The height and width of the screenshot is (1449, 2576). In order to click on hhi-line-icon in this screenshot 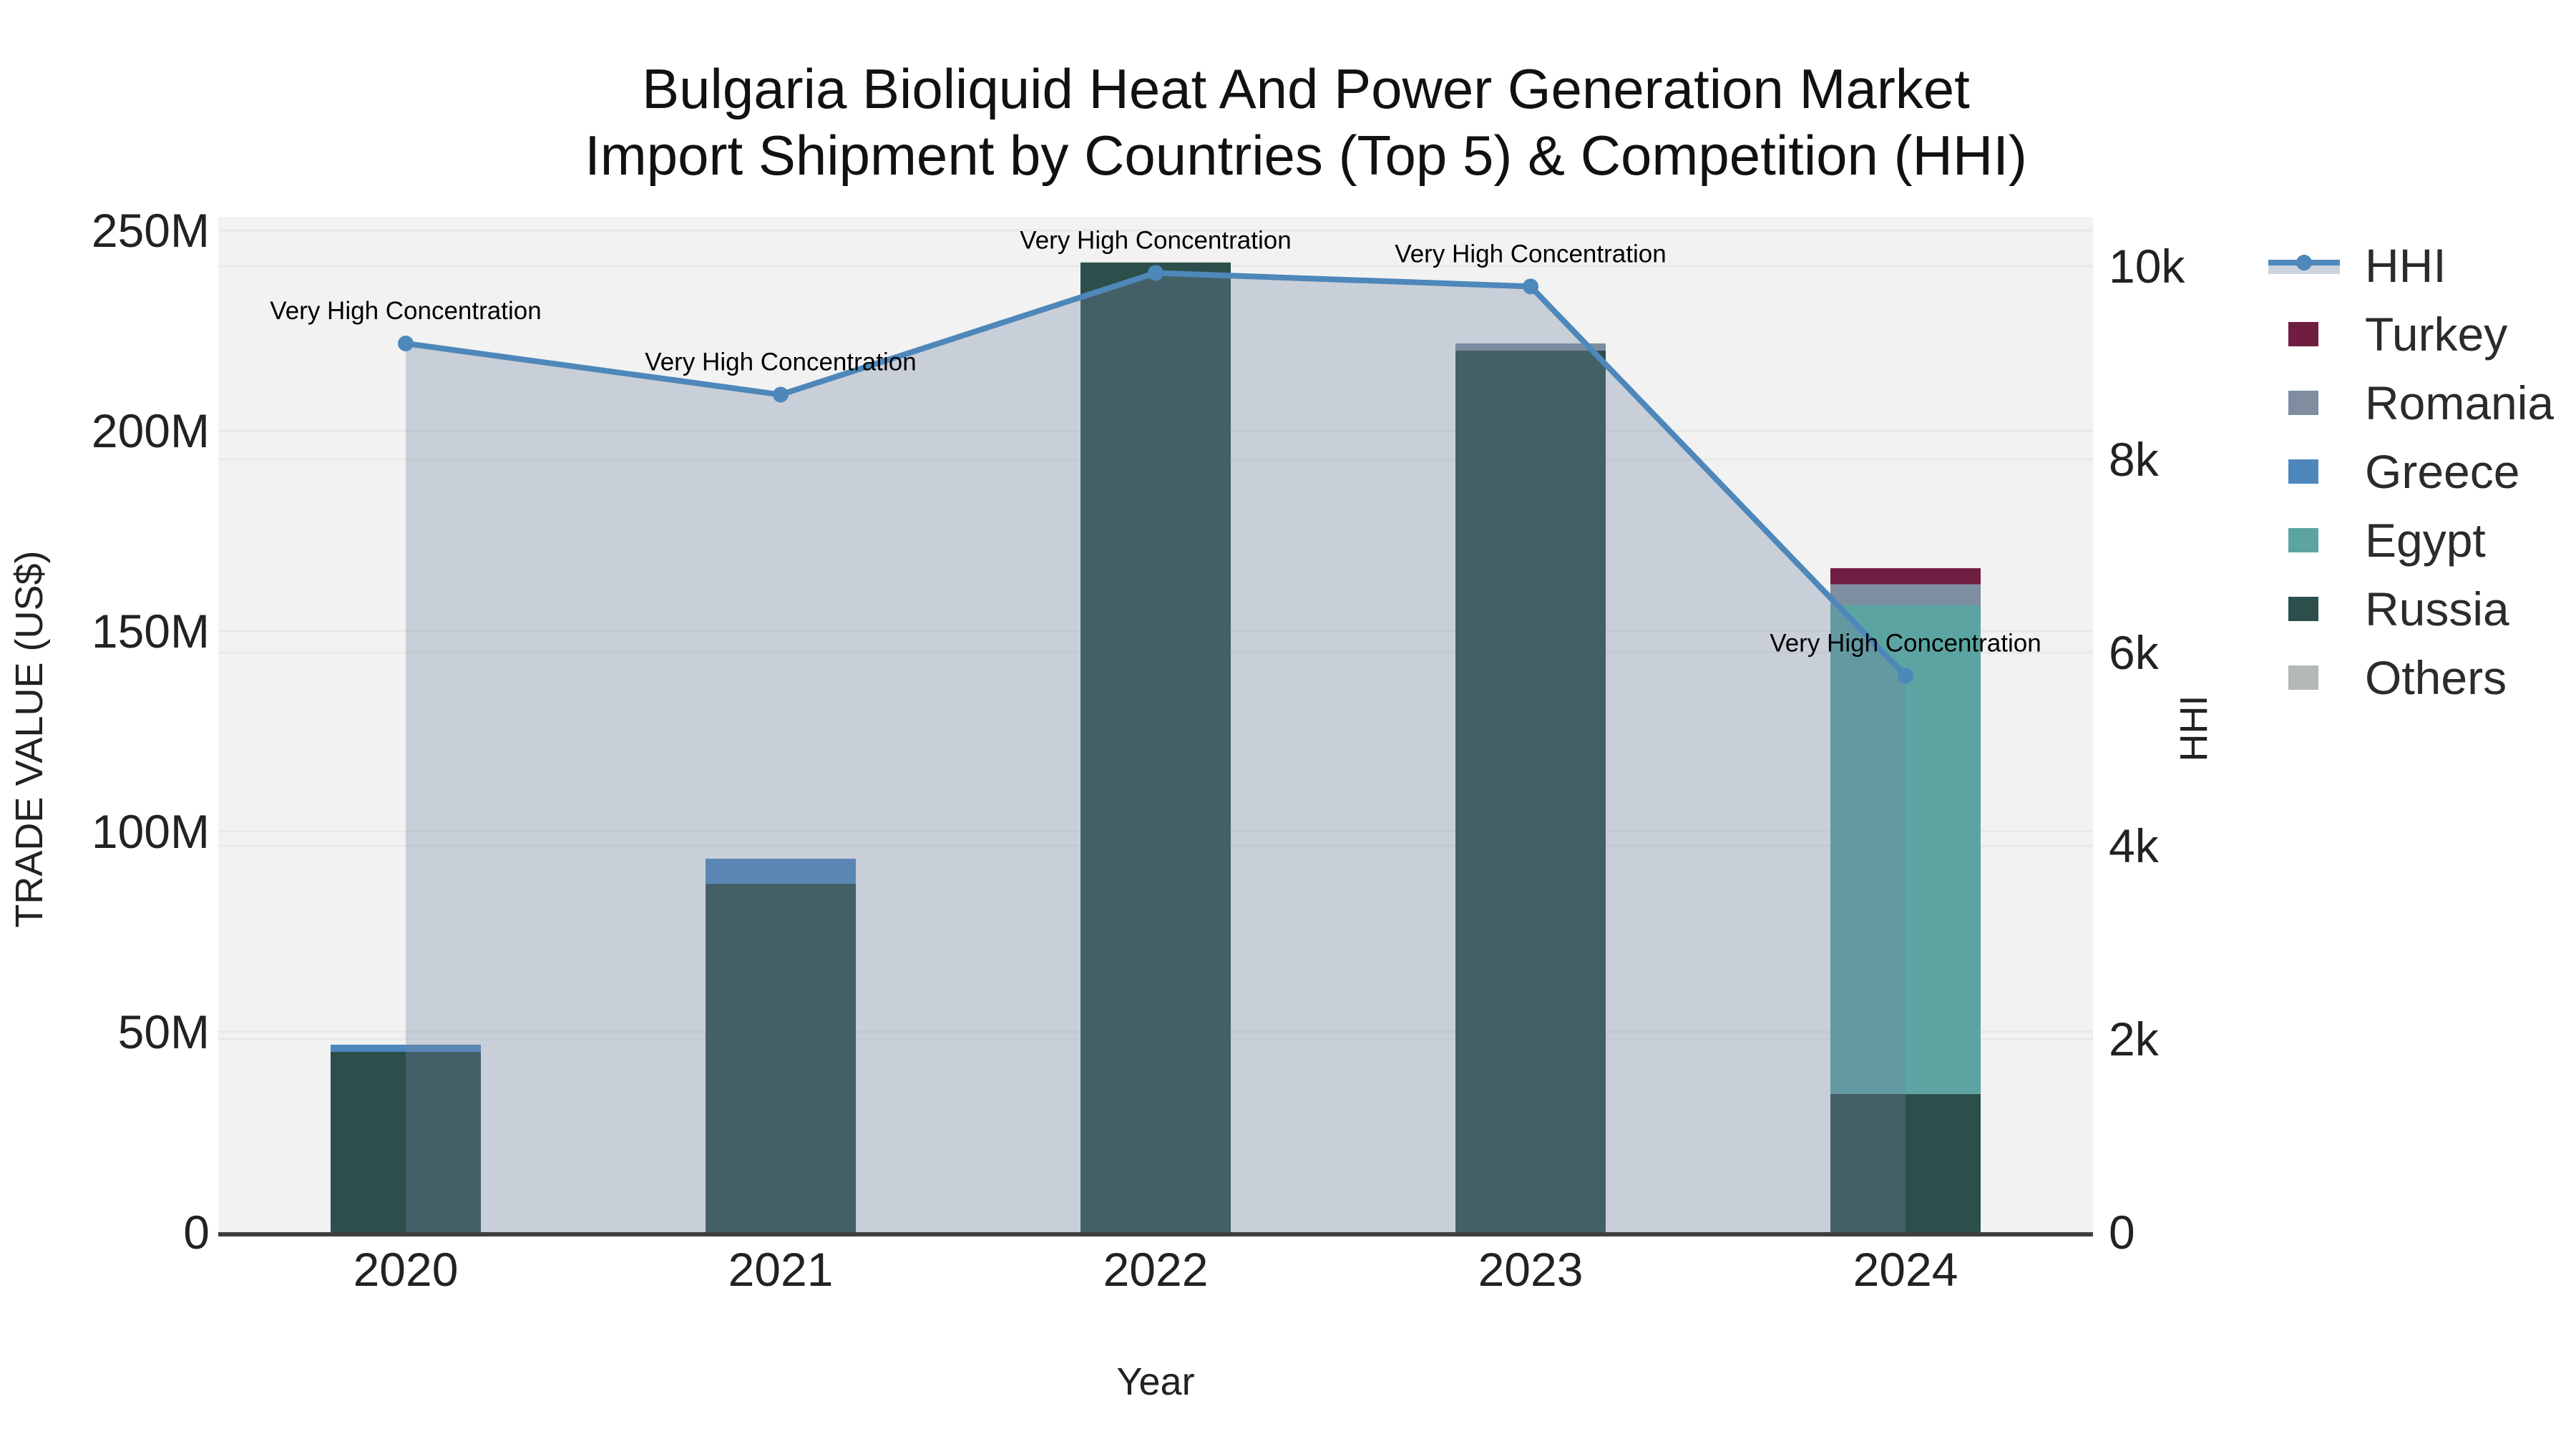, I will do `click(2305, 265)`.